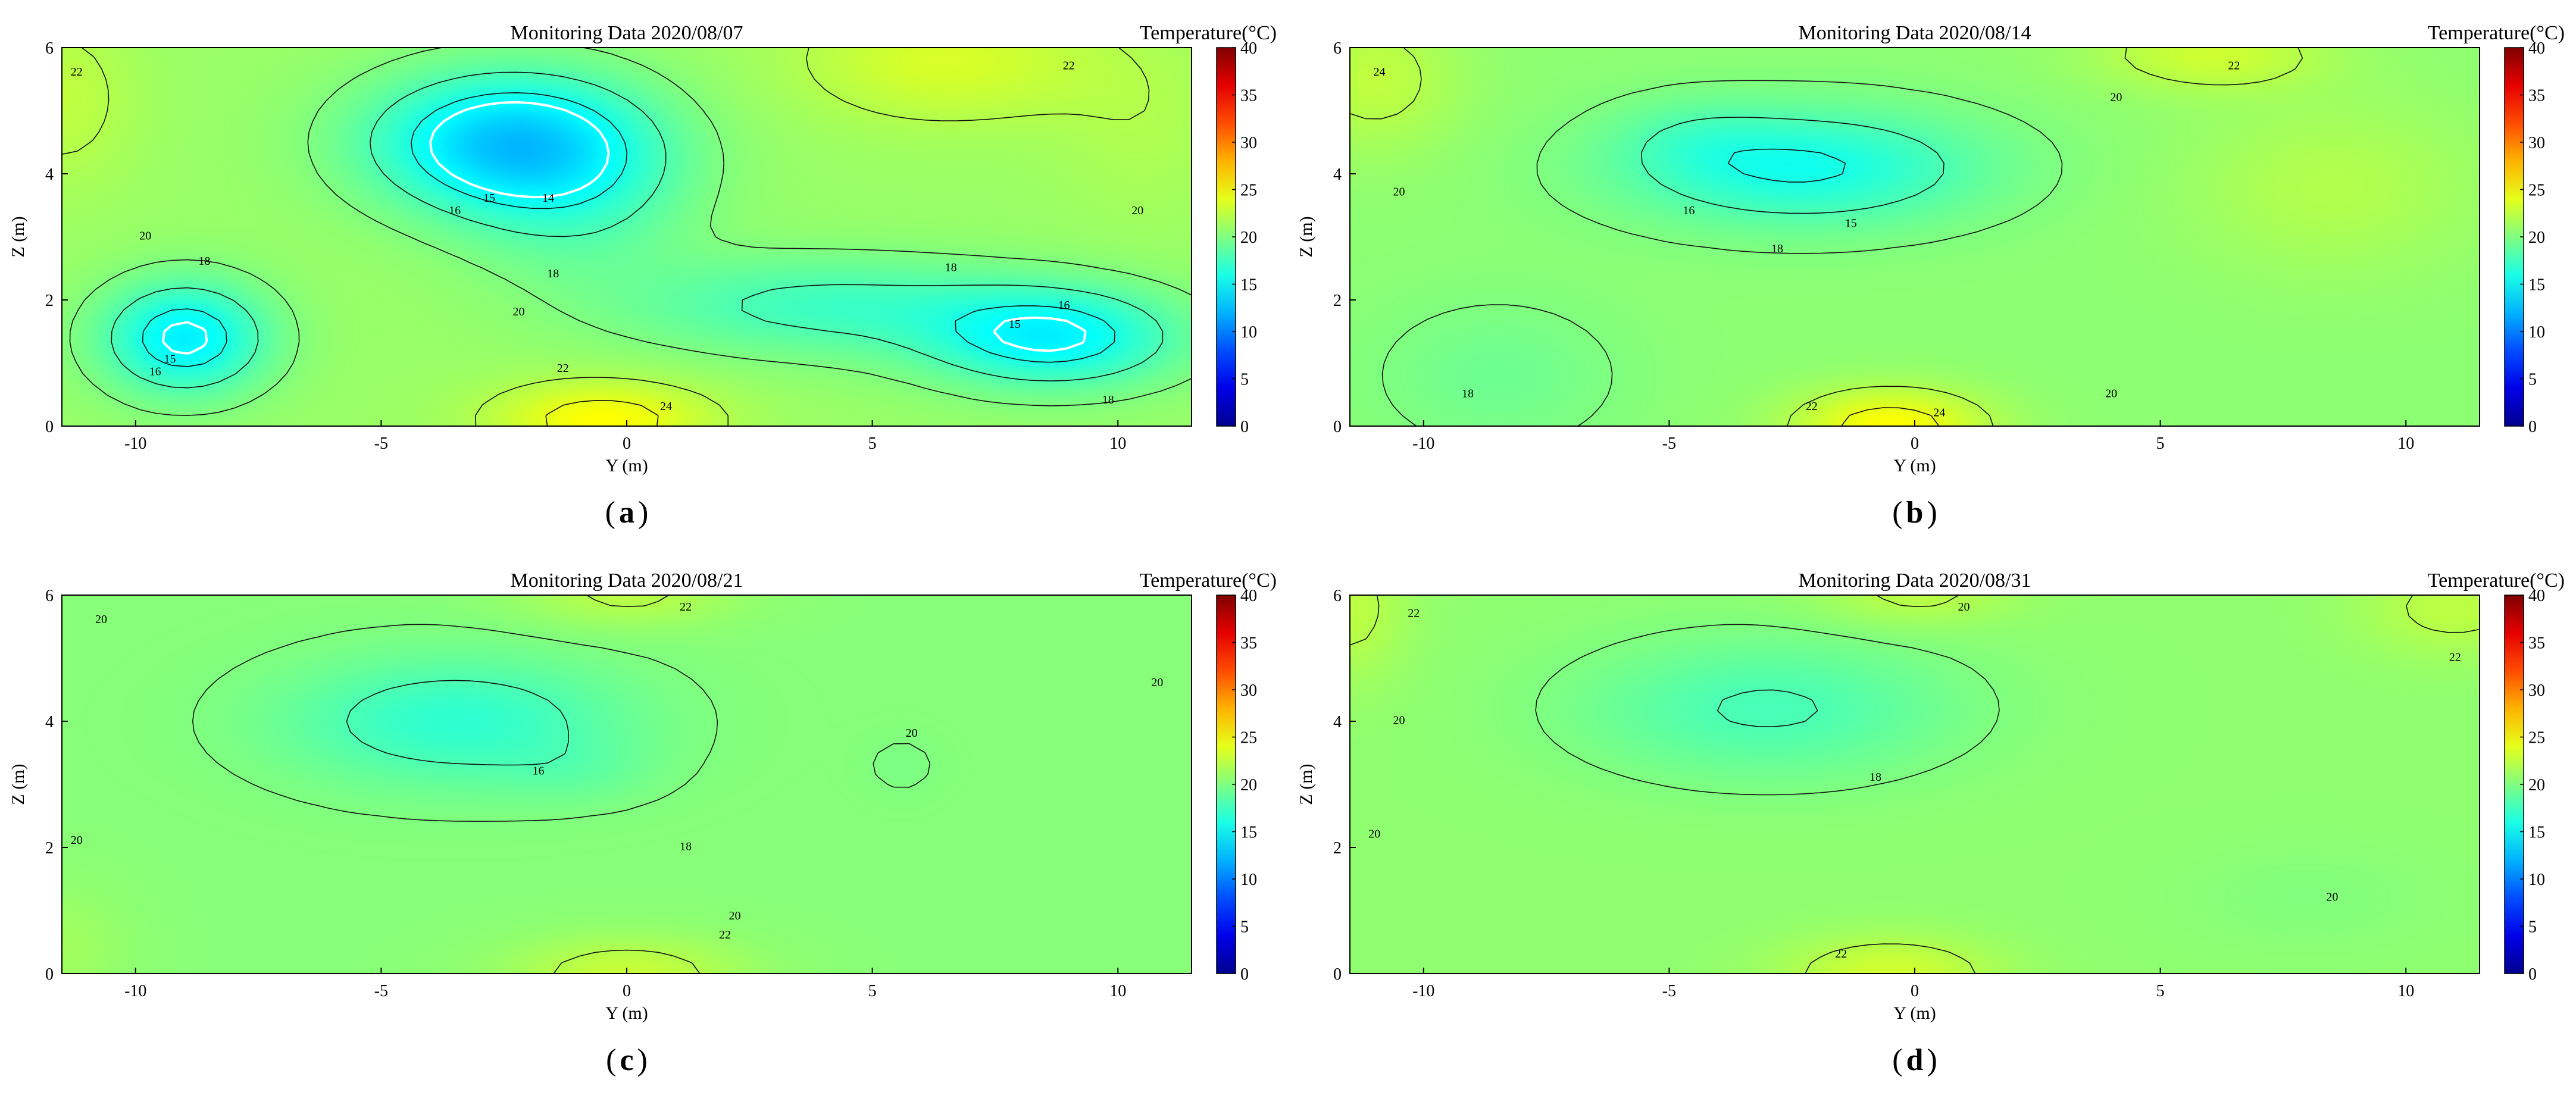 The width and height of the screenshot is (2576, 1095). Describe the element at coordinates (1914, 513) in the screenshot. I see `panel-caption: (b)` at that location.